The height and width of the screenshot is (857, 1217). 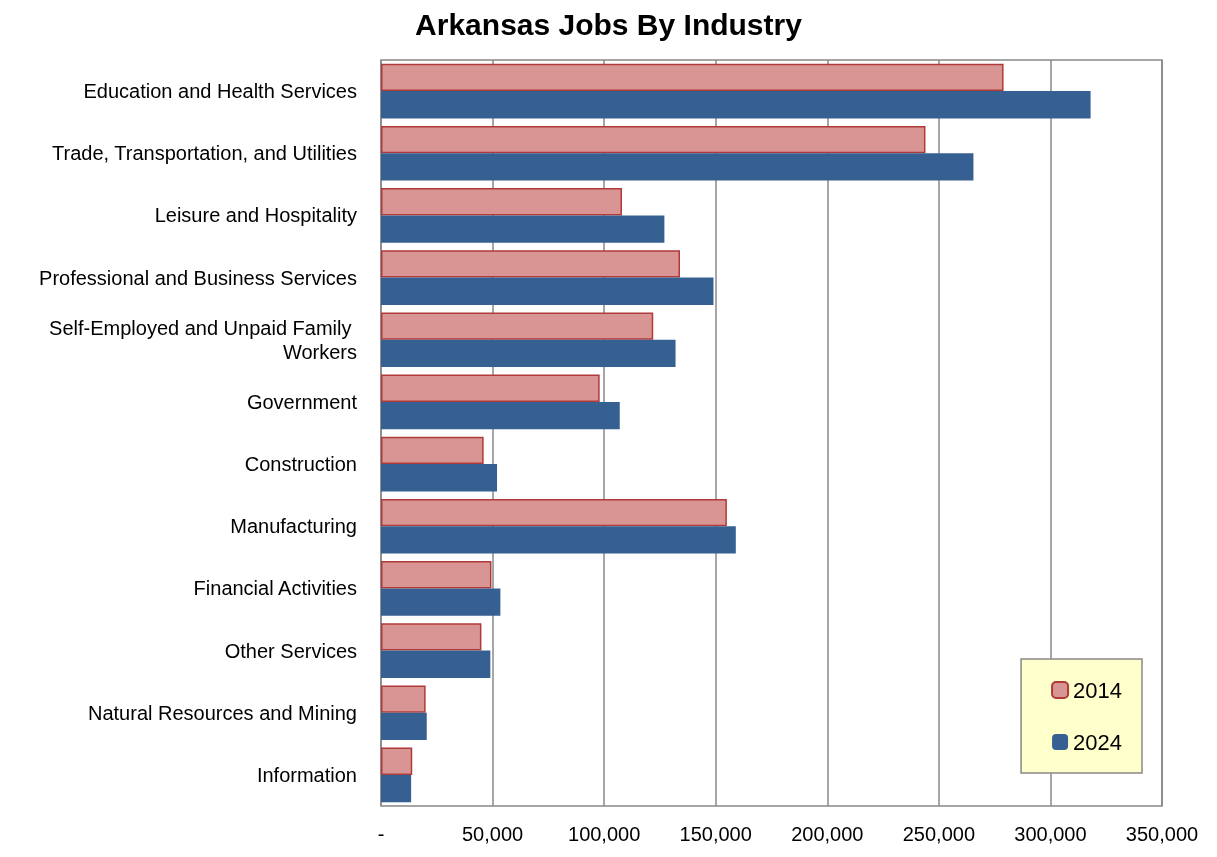 I want to click on y-tick-label: Government, so click(x=302, y=401).